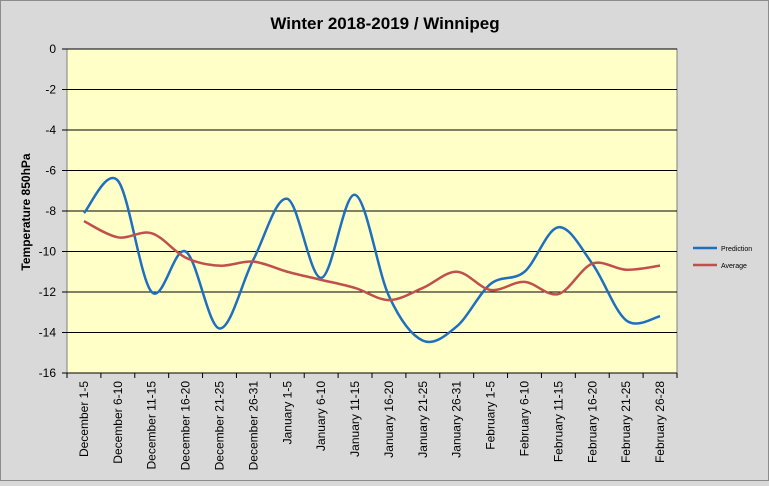  I want to click on x-tick-label: December 1-5, so click(84, 419).